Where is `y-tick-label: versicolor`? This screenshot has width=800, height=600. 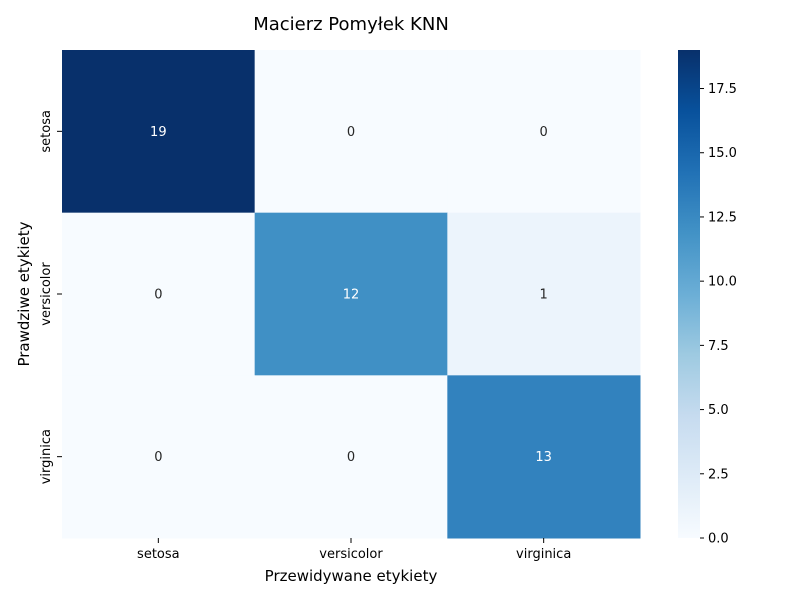
y-tick-label: versicolor is located at coordinates (46, 294).